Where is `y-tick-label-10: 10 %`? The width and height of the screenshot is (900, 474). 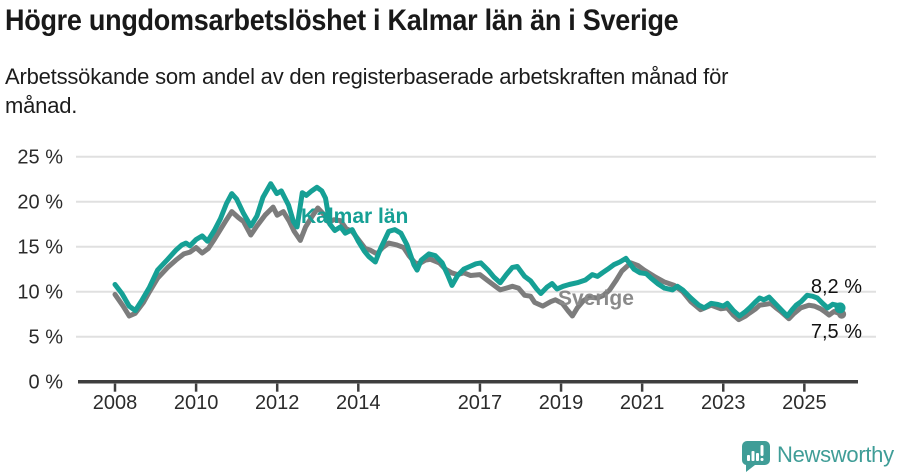 y-tick-label-10: 10 % is located at coordinates (40, 293).